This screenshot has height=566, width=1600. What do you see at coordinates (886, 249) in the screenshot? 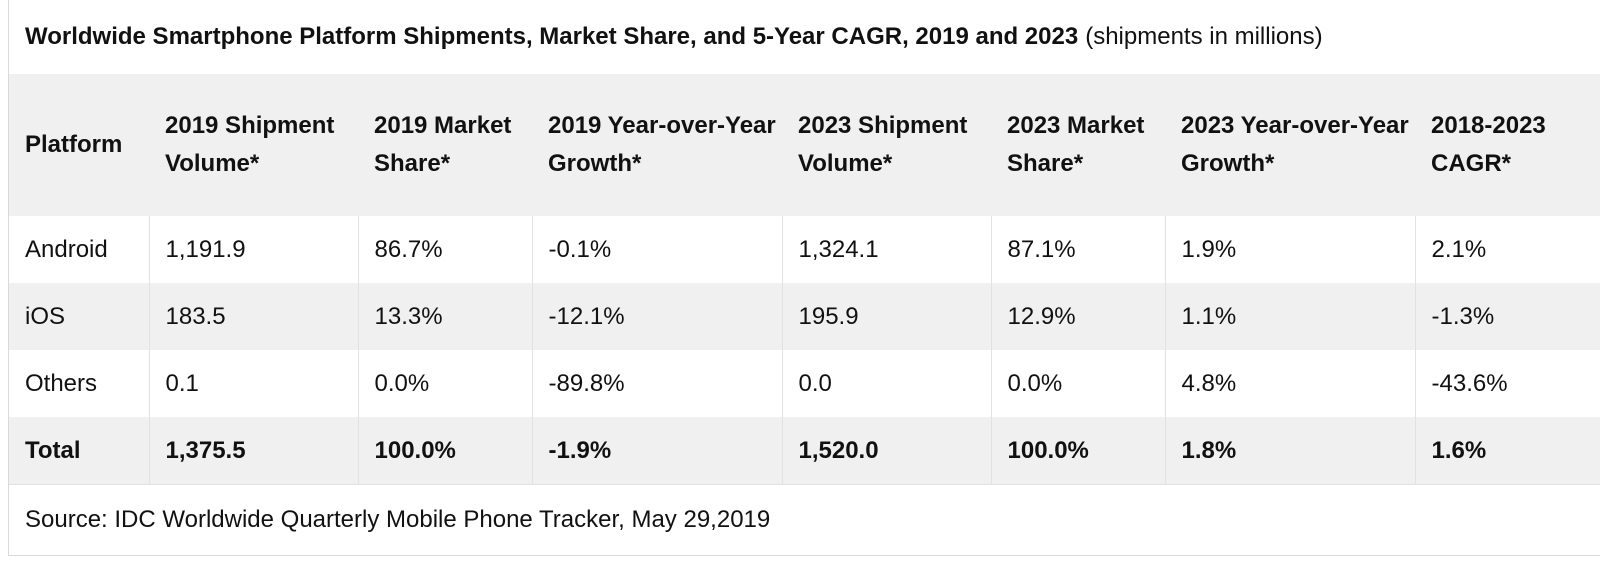
I see `table-cell: 1,324.1` at bounding box center [886, 249].